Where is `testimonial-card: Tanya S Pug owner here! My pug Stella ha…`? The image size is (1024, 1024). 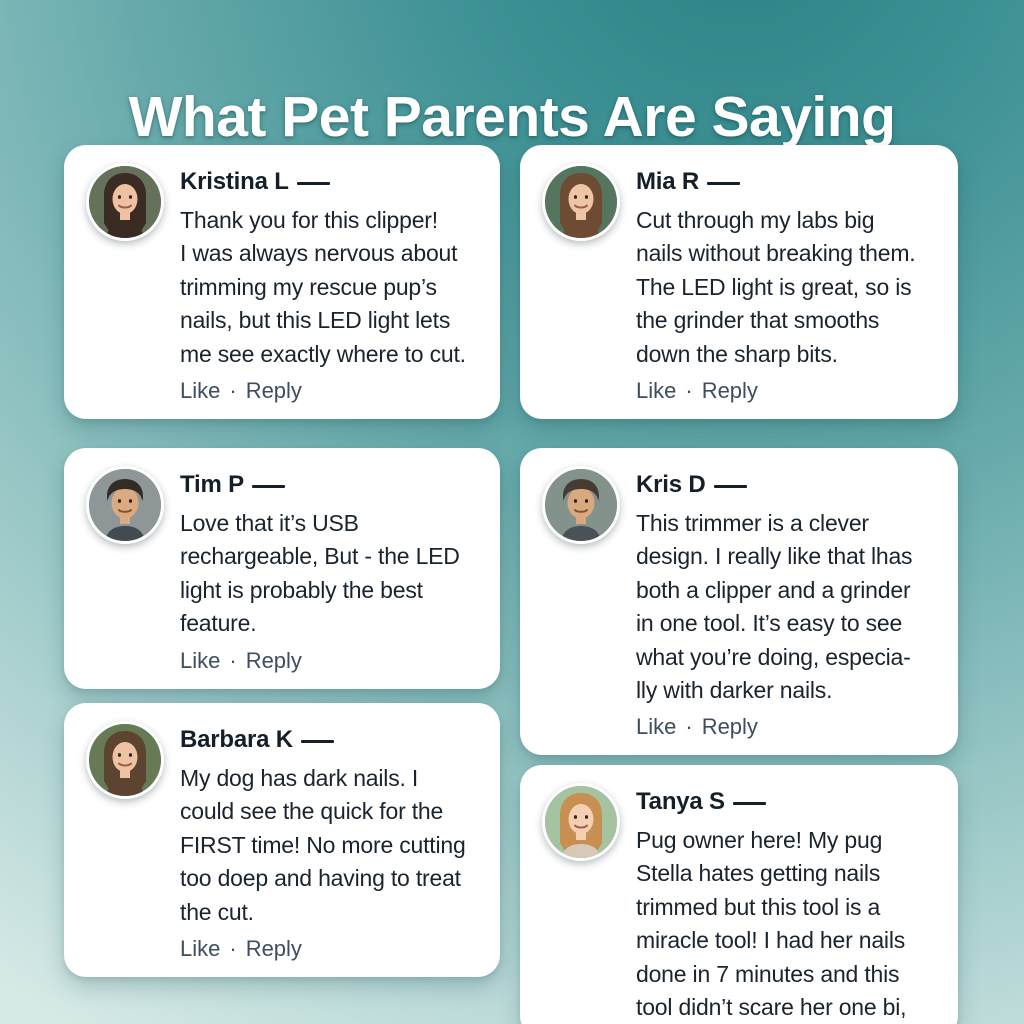
testimonial-card: Tanya S Pug owner here! My pug Stella ha… is located at coordinates (739, 894).